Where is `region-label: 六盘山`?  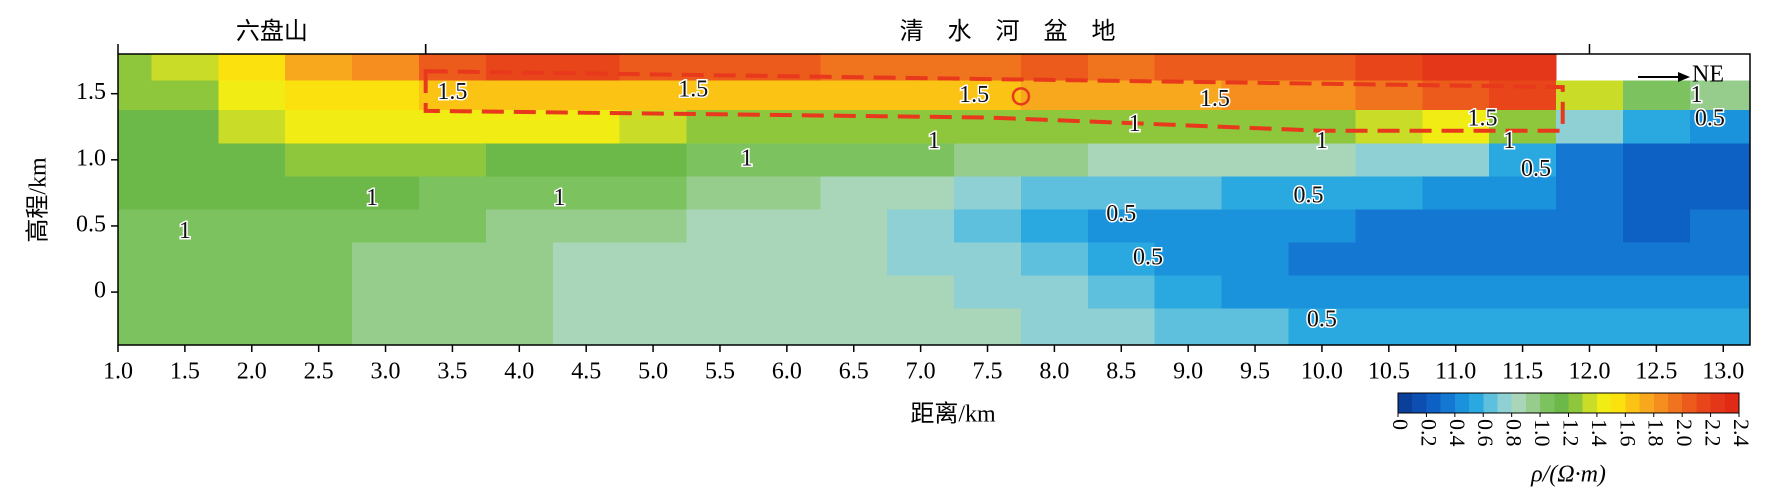
region-label: 六盘山 is located at coordinates (272, 31).